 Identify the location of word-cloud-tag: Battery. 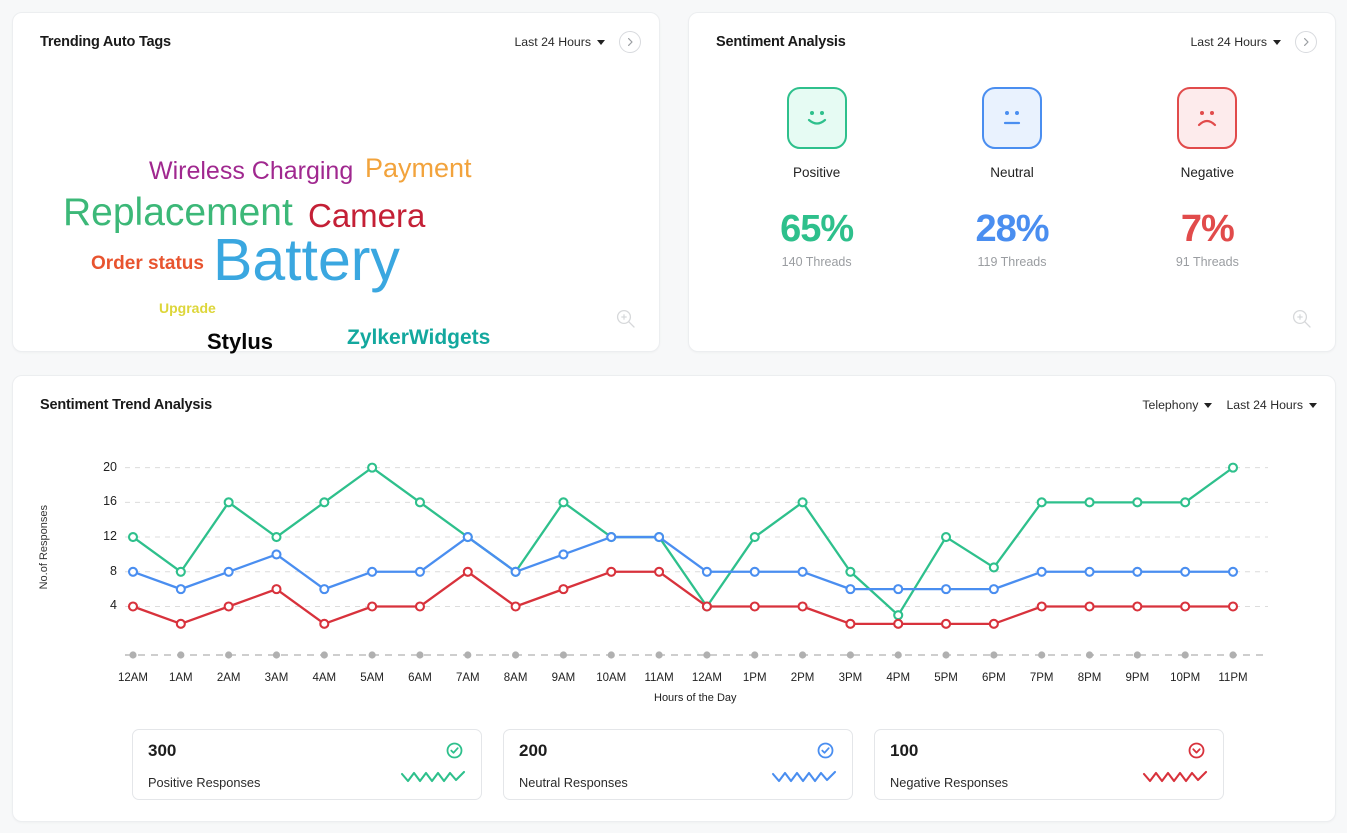
(306, 260).